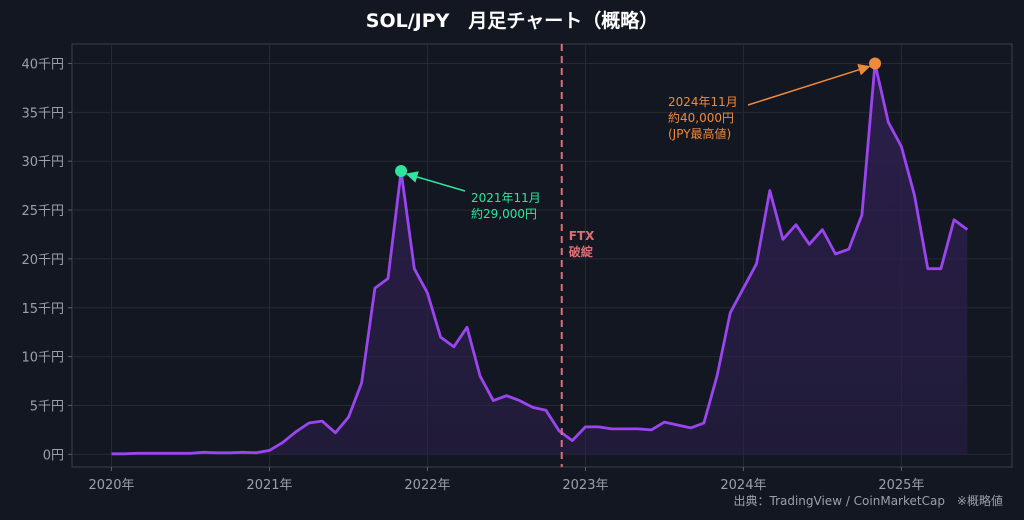  I want to click on x-tick-label: 2021年, so click(269, 485).